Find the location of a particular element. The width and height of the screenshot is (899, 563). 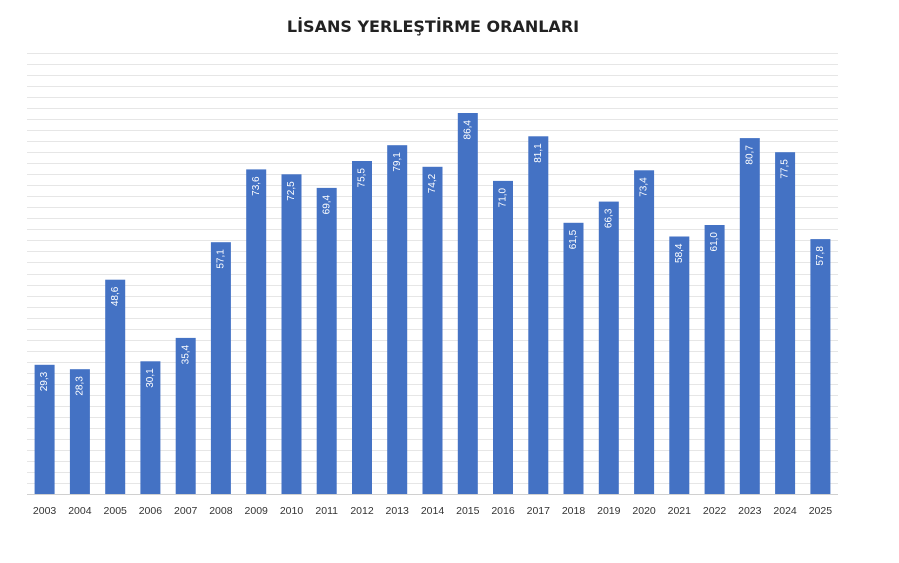

bar-2025 is located at coordinates (820, 366).